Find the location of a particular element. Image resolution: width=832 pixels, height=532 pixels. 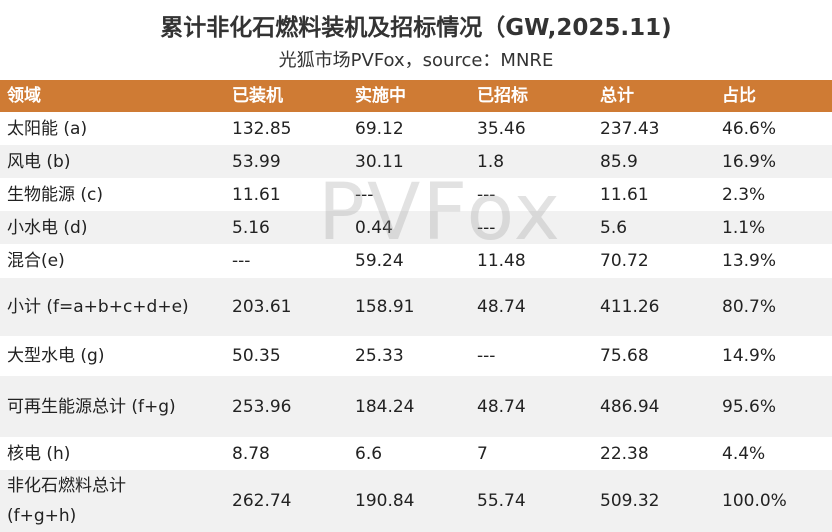

table-row: 核电 (h) 8.78 6.6 7 22.38 4.4% is located at coordinates (416, 453).